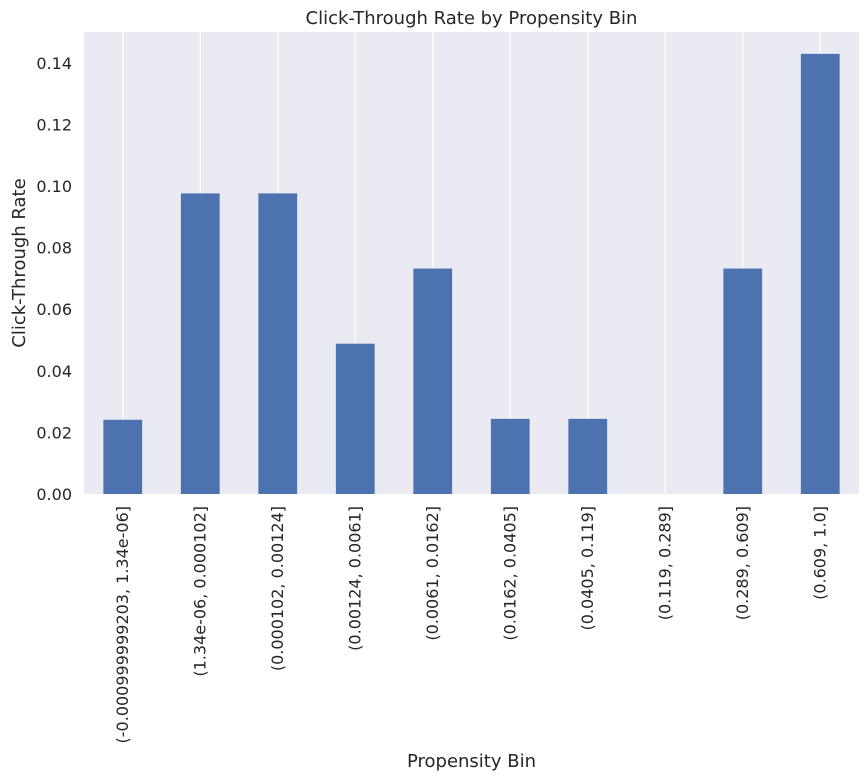 The image size is (868, 781). I want to click on chart-title: Click-Through Rate by Propensity Bin, so click(472, 18).